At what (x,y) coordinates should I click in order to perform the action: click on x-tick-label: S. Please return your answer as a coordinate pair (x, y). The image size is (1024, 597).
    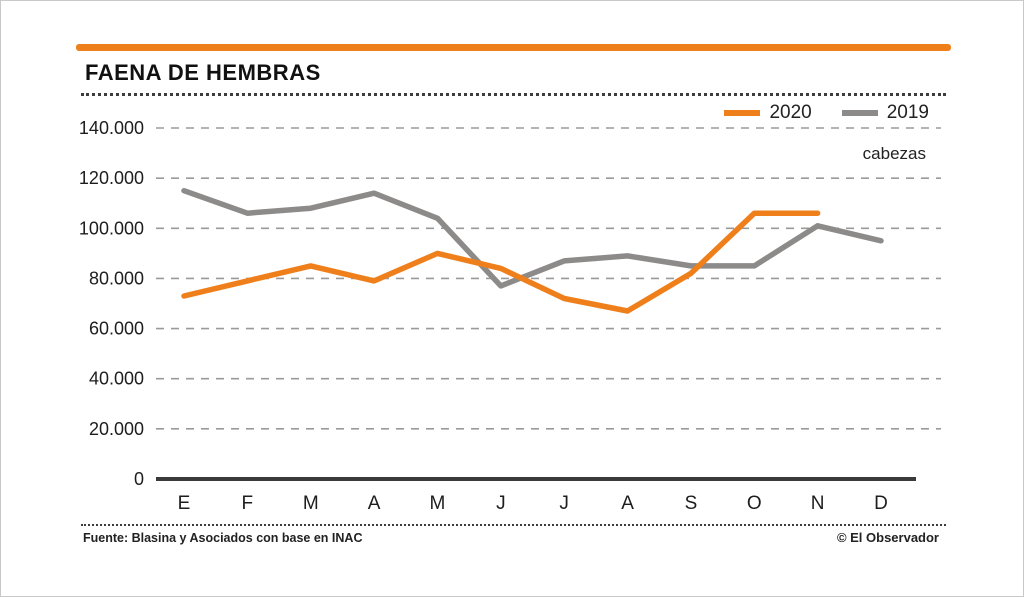
    Looking at the image, I should click on (691, 503).